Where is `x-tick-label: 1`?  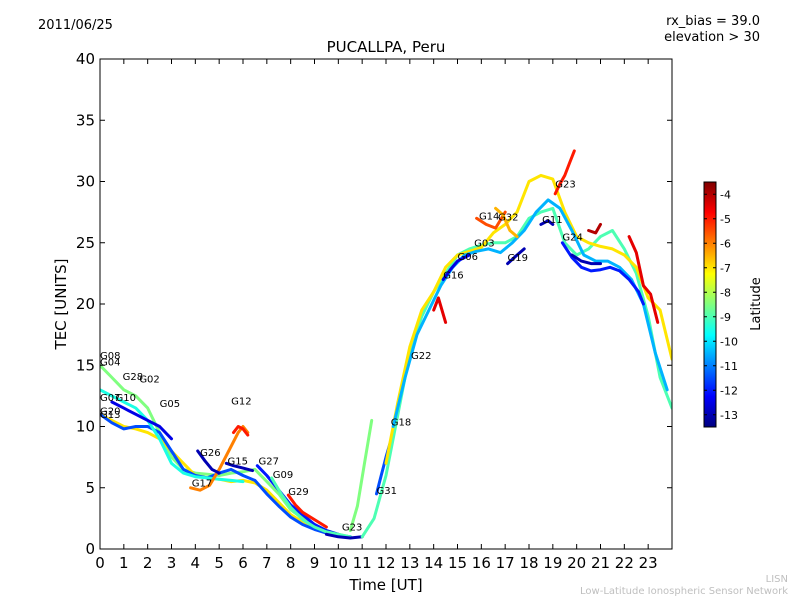
x-tick-label: 1 is located at coordinates (124, 563).